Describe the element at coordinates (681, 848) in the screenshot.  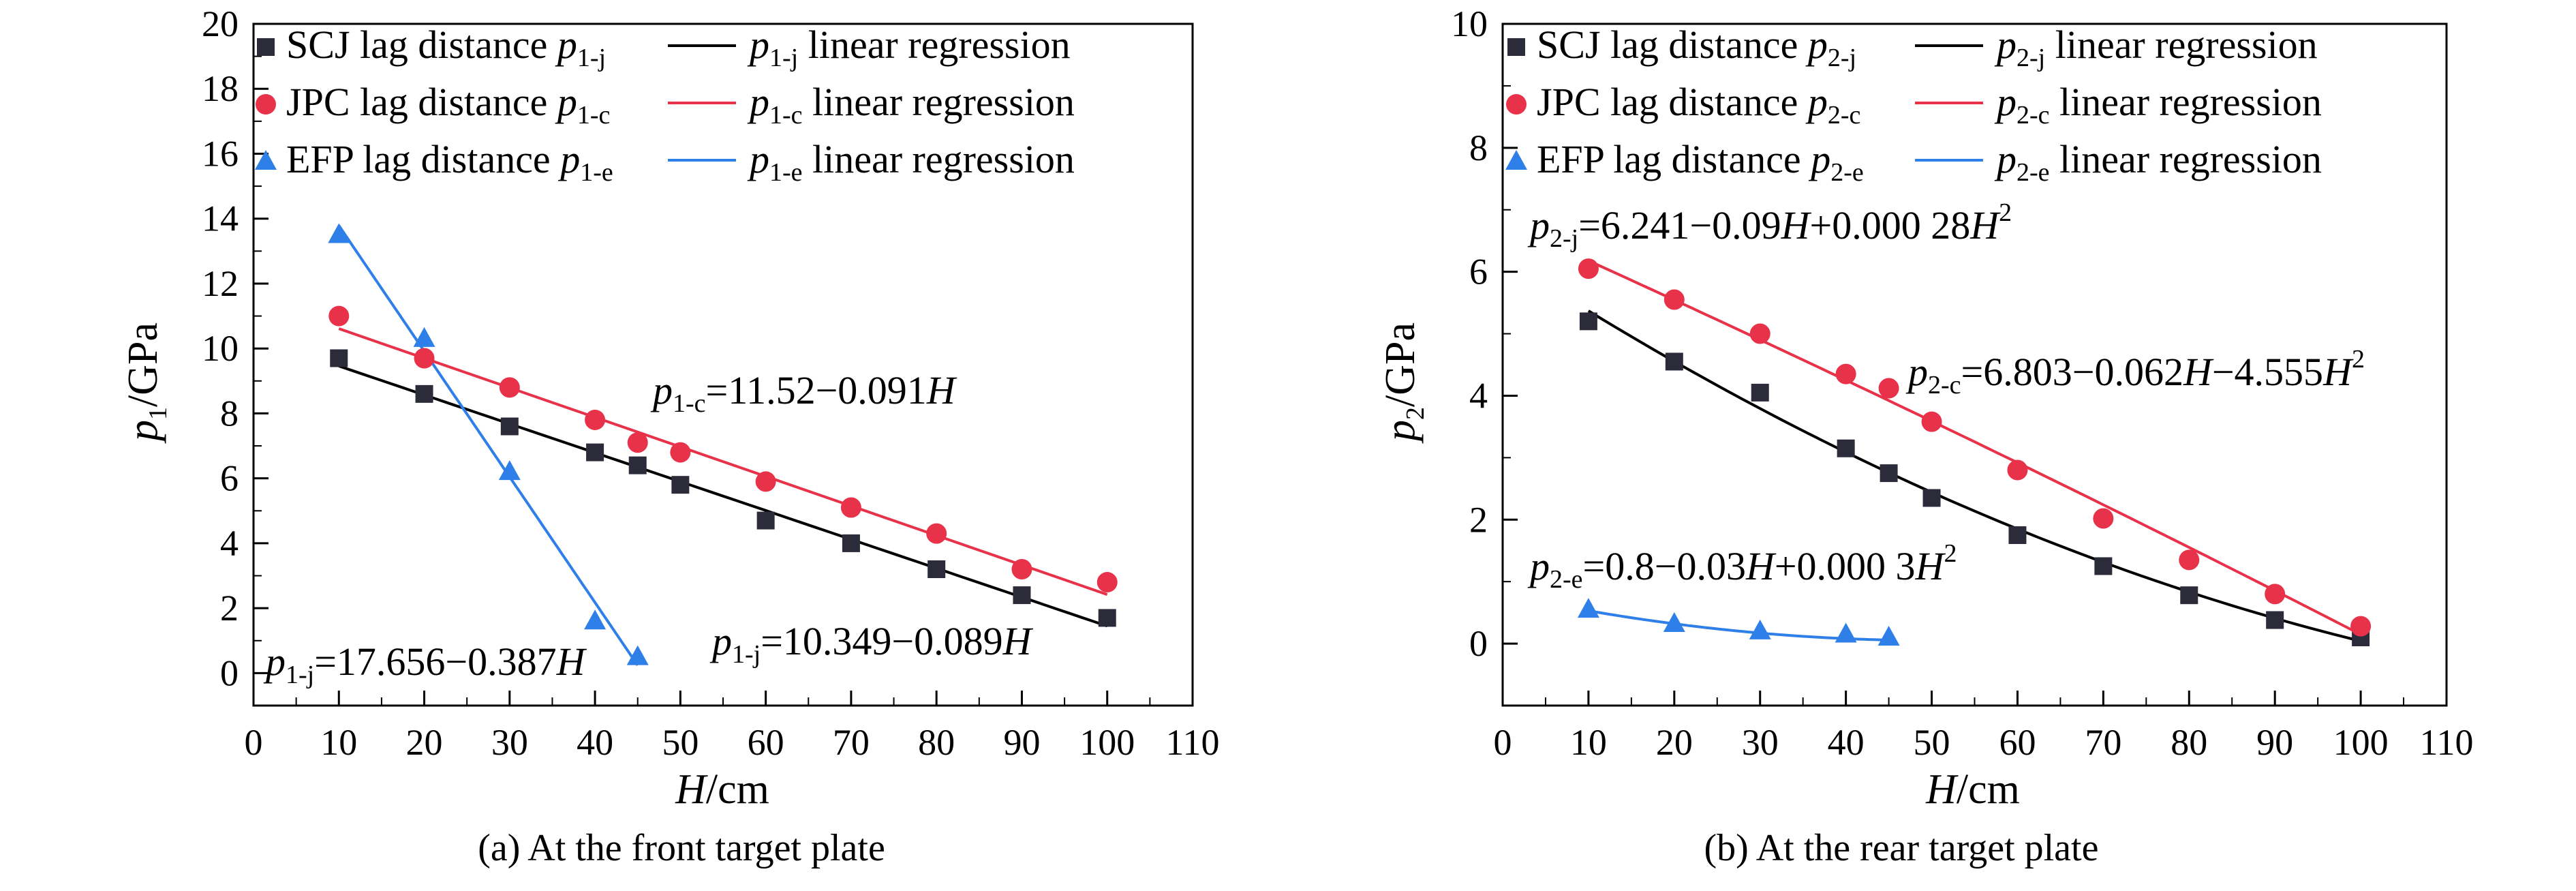
I see `panel-caption-a: (a) At the front target plate` at that location.